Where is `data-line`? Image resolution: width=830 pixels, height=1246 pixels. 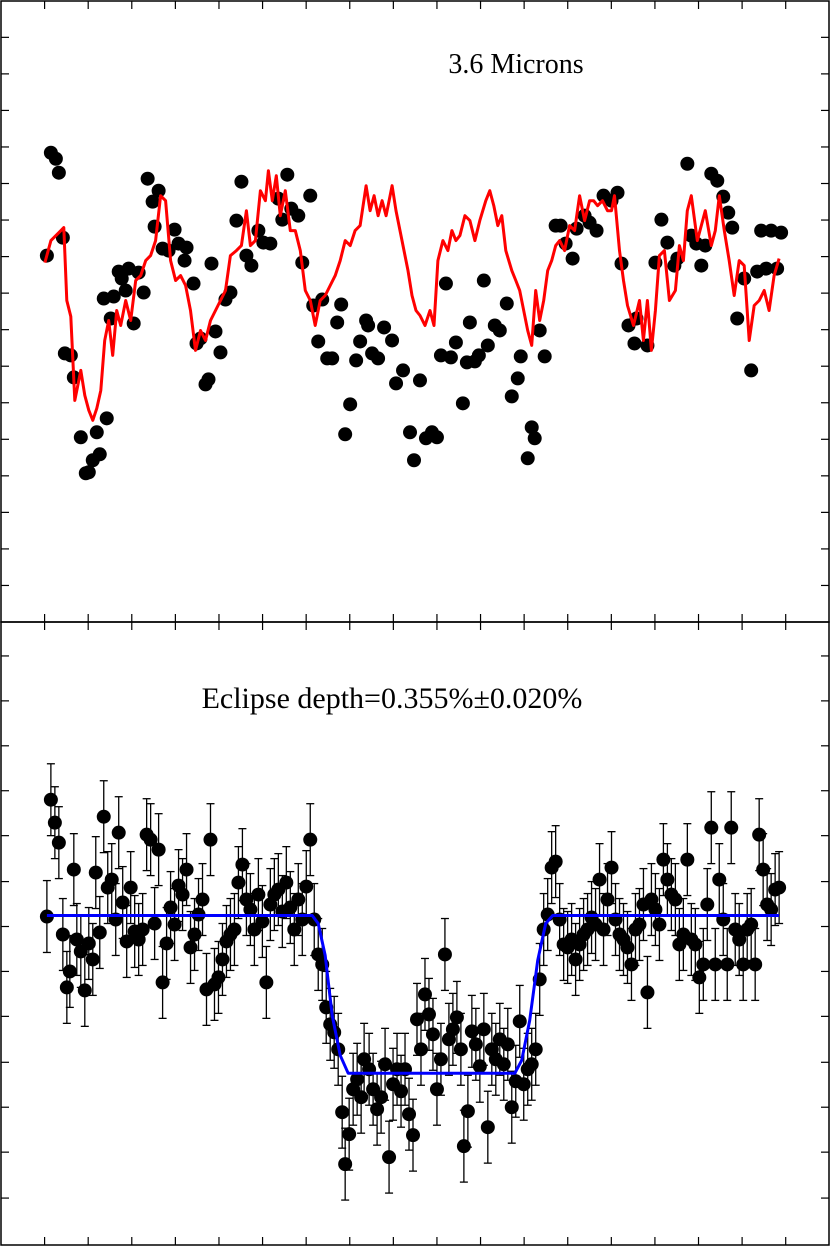 data-line is located at coordinates (413, 994).